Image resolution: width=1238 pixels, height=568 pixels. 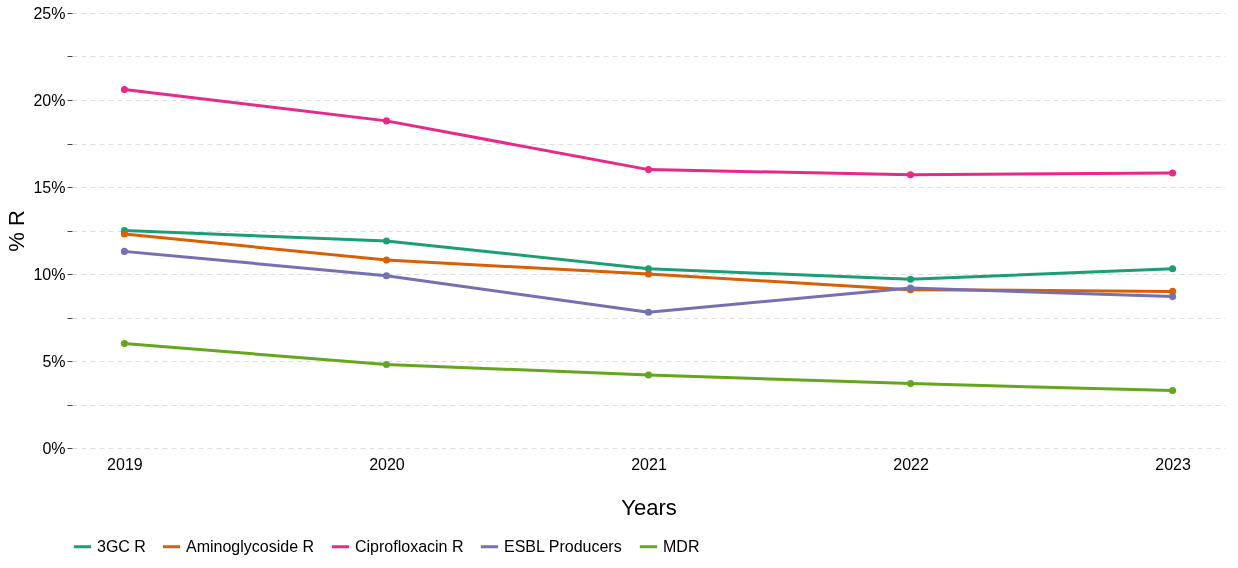 I want to click on x-axis-title: Years, so click(x=649, y=507).